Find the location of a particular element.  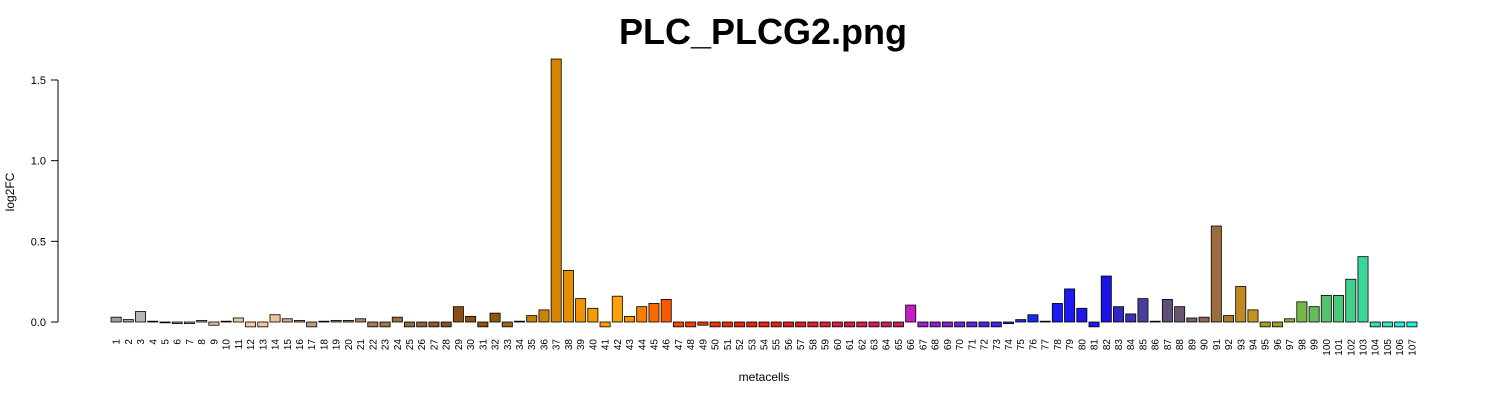

x-tick-label-95: 95 is located at coordinates (1266, 345).